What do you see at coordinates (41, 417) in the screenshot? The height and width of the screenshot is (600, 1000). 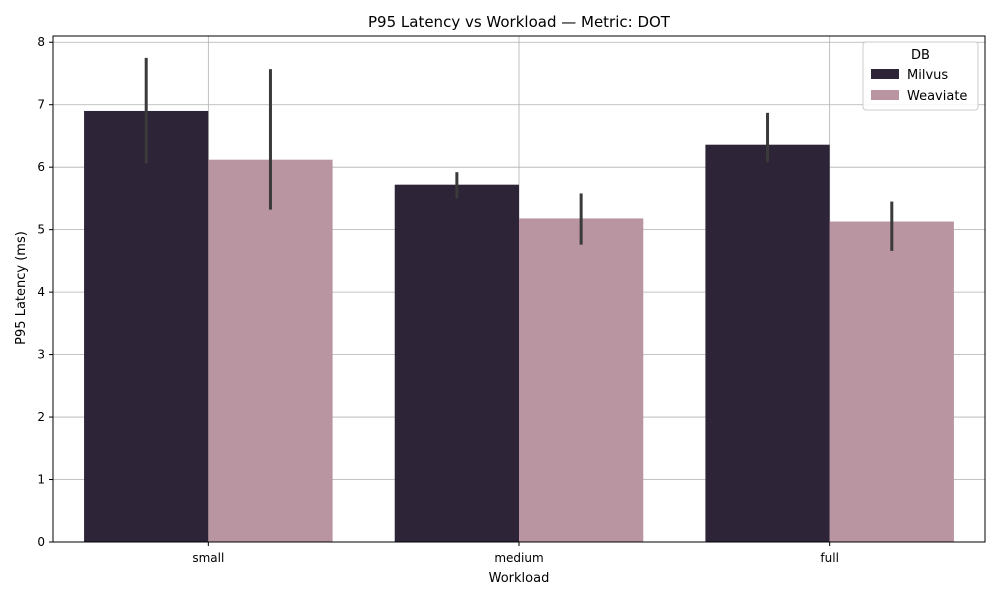 I see `y-tick-label: 2` at bounding box center [41, 417].